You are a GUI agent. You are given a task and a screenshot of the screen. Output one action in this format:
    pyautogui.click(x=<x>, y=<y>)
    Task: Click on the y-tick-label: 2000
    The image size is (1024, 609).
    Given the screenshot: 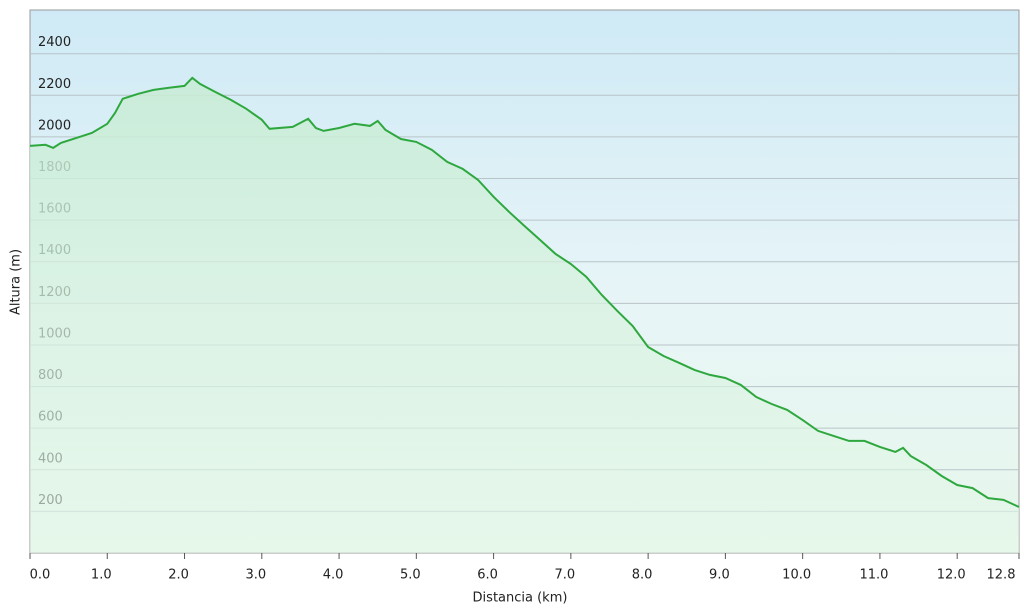 What is the action you would take?
    pyautogui.click(x=54, y=125)
    